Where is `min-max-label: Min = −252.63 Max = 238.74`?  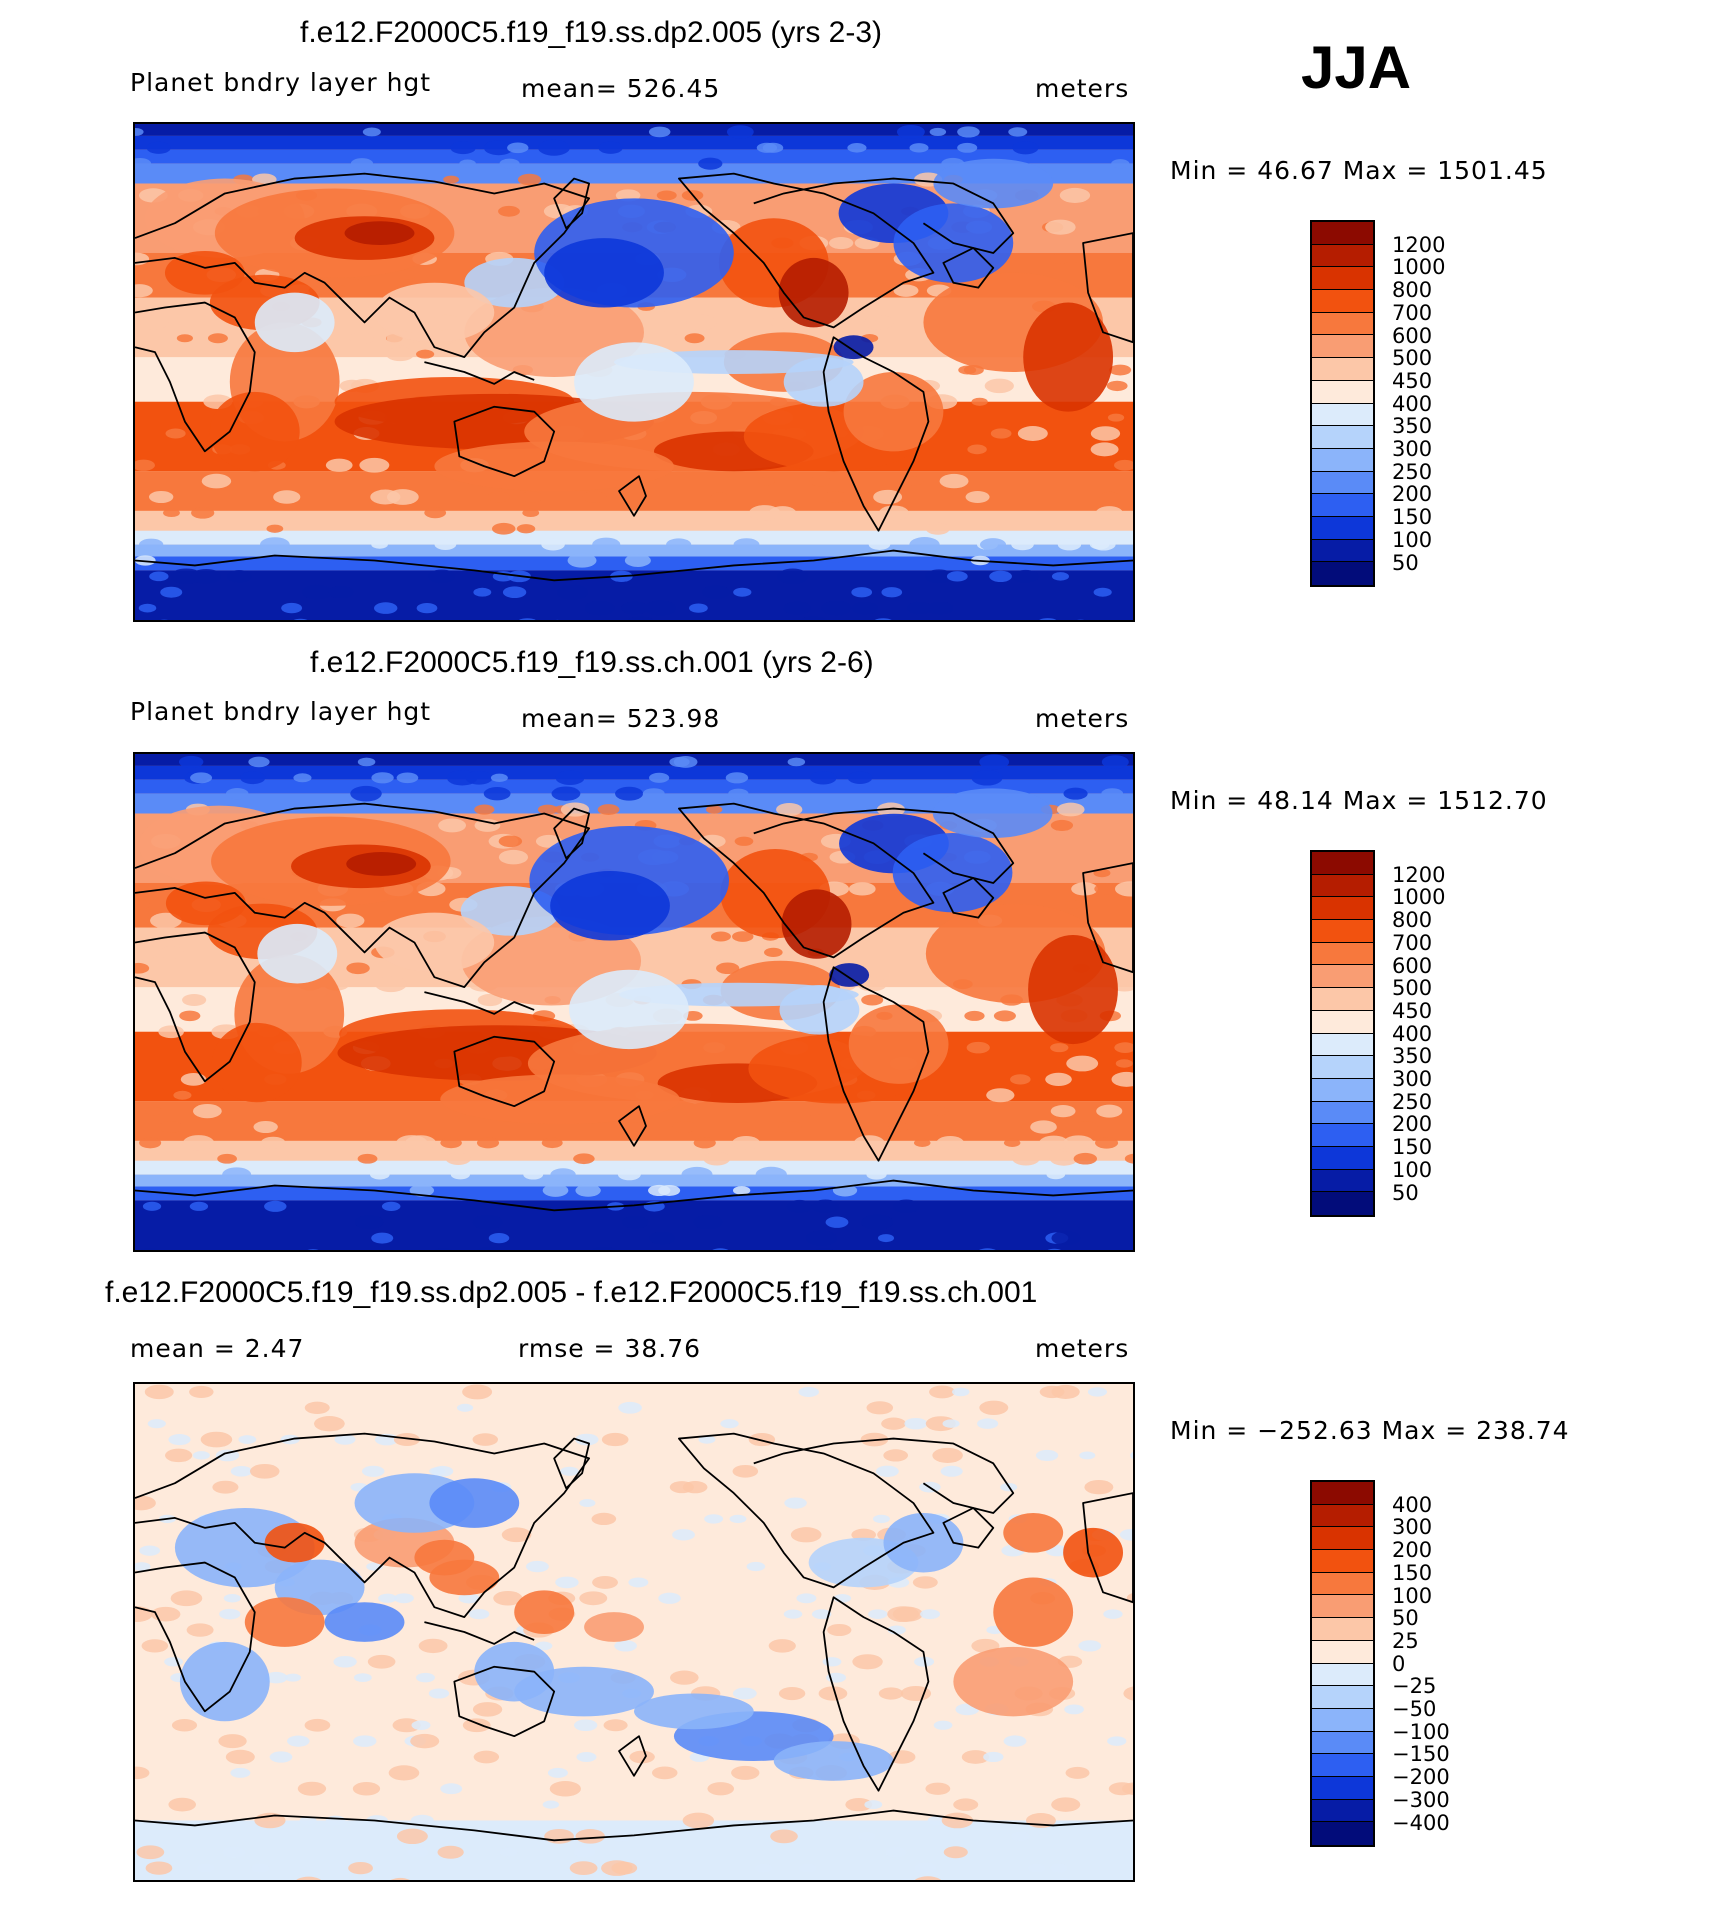 min-max-label: Min = −252.63 Max = 238.74 is located at coordinates (1370, 1430).